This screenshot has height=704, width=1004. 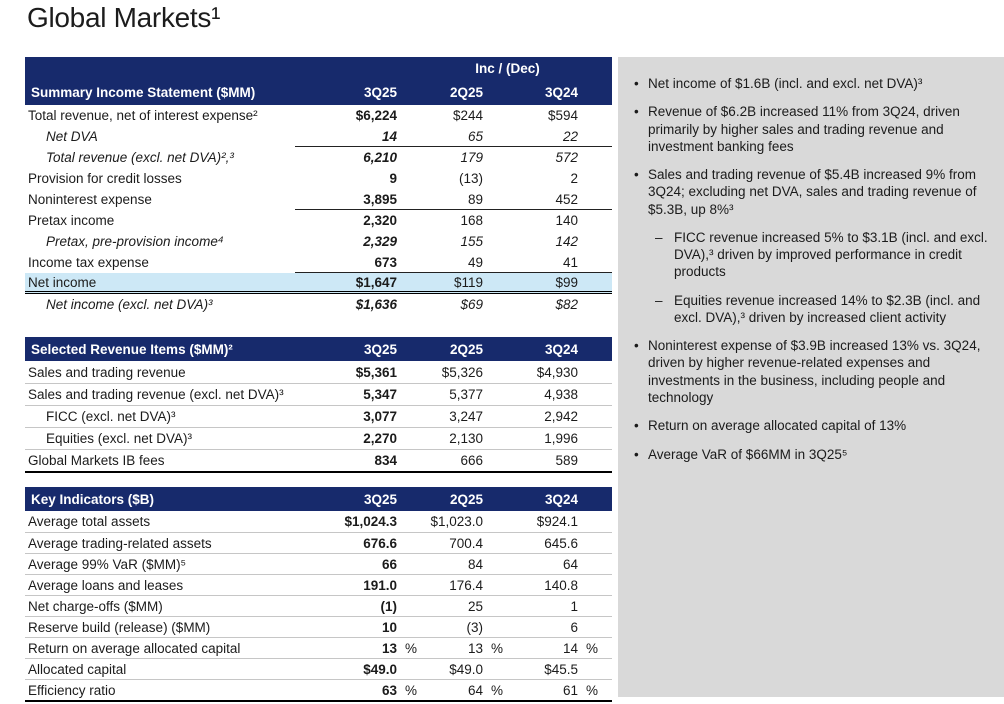 What do you see at coordinates (318, 199) in the screenshot?
I see `table-row: Noninterest expense 3,895 89 452` at bounding box center [318, 199].